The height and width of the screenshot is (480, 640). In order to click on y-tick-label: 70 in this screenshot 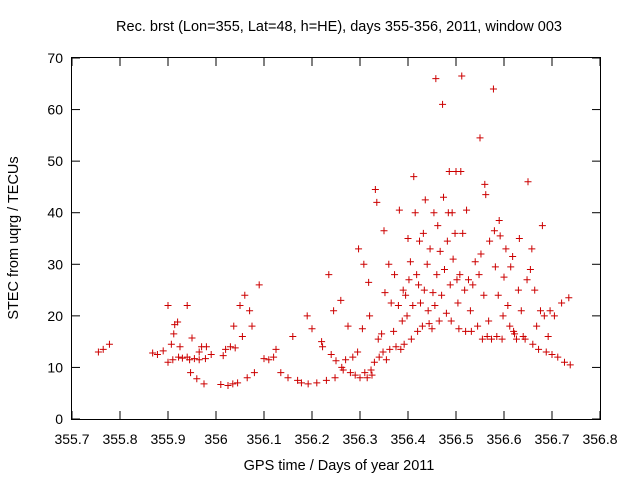, I will do `click(55, 58)`.